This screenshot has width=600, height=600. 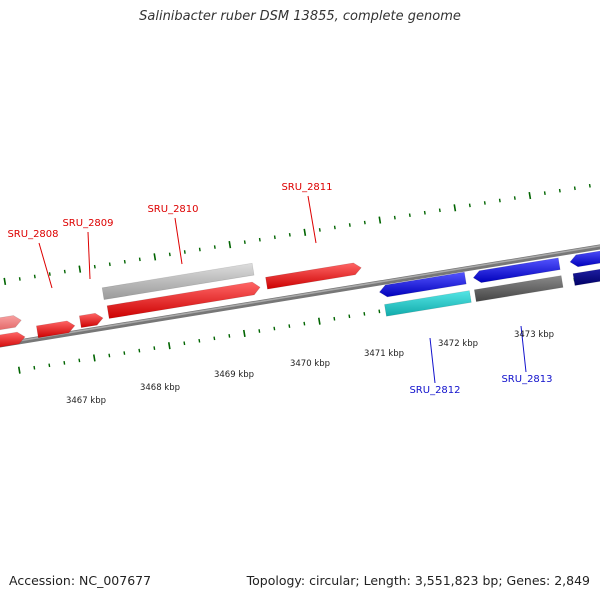 I want to click on gene-label-sru-2810: SRU_2810, so click(x=172, y=209).